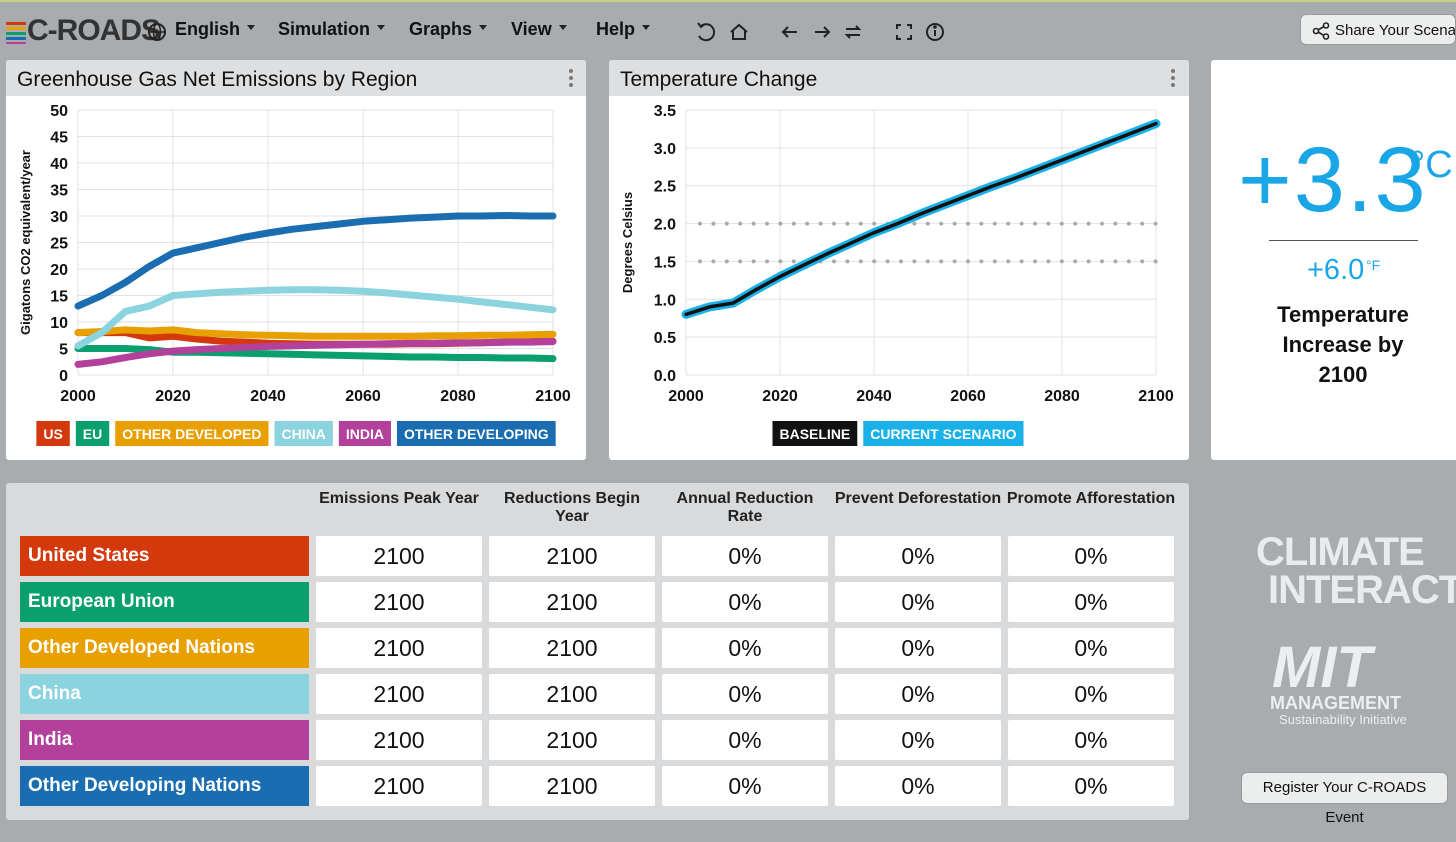  I want to click on menu-view: View, so click(539, 29).